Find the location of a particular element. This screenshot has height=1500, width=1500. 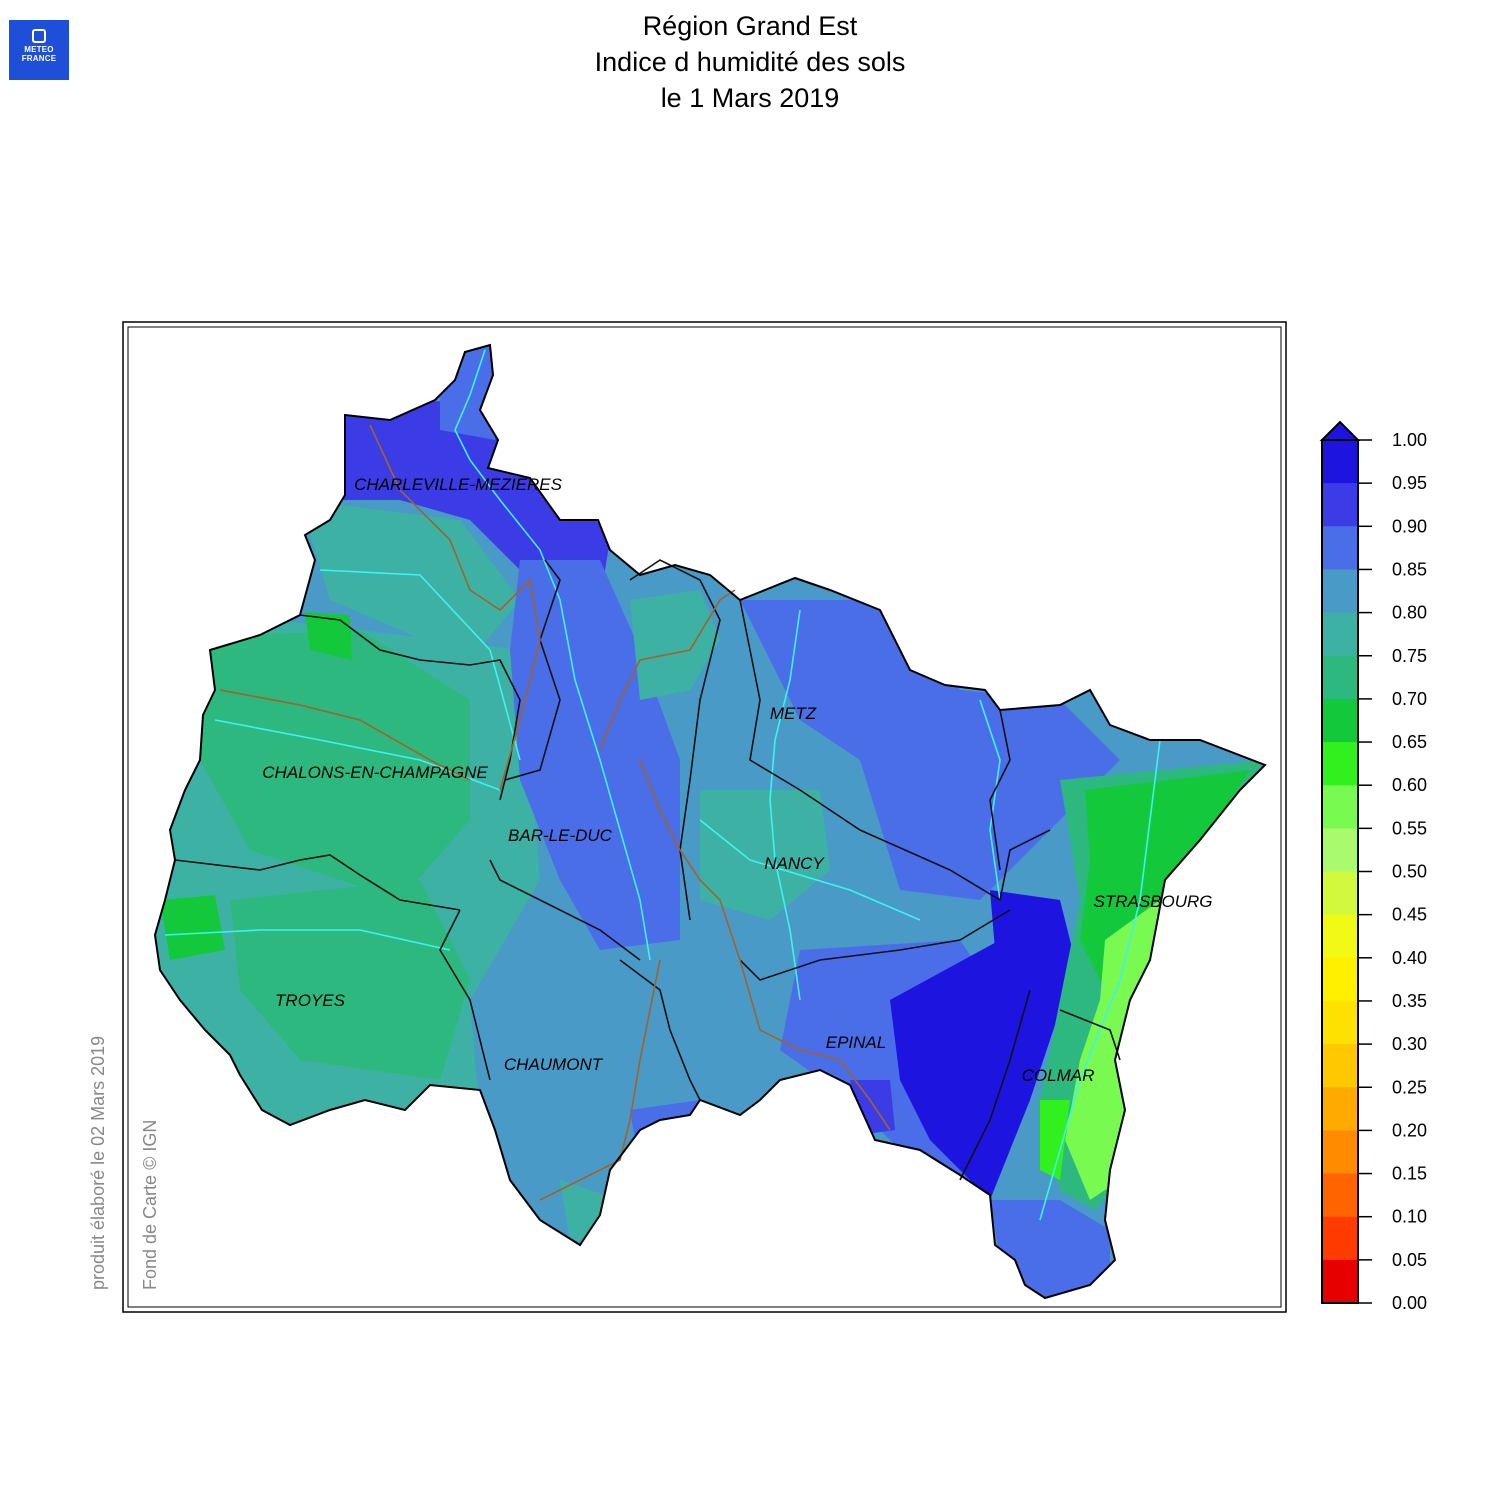

colorbar-tick-label: 1.00 is located at coordinates (1409, 440).